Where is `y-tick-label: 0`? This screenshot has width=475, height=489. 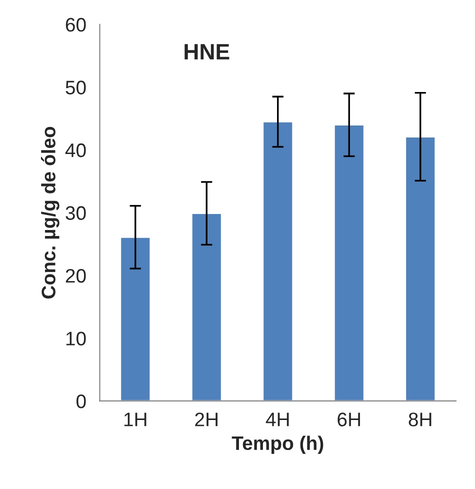
y-tick-label: 0 is located at coordinates (81, 401).